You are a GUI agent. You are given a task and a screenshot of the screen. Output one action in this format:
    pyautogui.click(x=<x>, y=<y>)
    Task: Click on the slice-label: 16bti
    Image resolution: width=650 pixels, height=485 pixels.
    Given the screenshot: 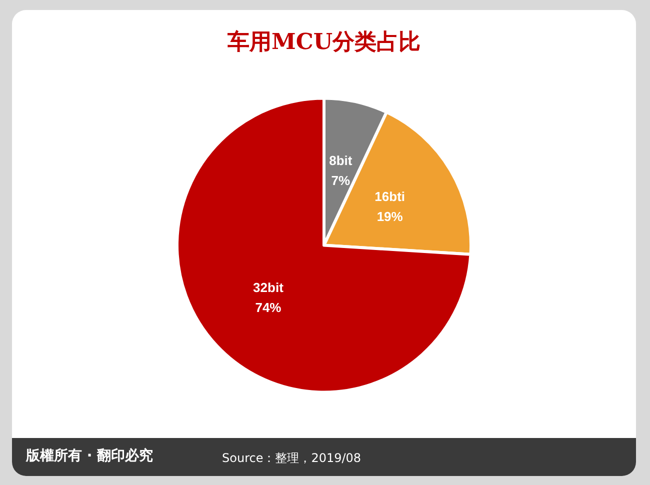 What is the action you would take?
    pyautogui.click(x=390, y=196)
    